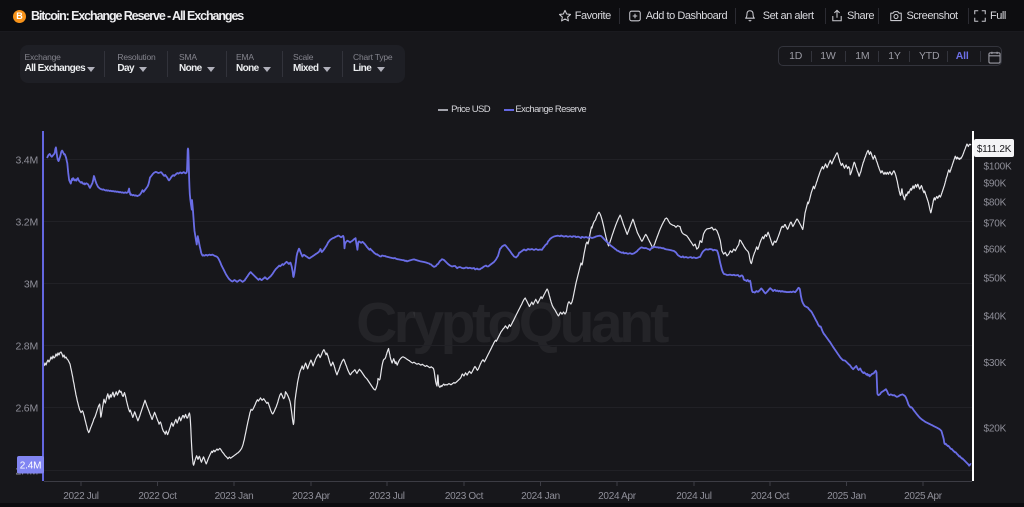  Describe the element at coordinates (995, 279) in the screenshot. I see `svg-text: $50K` at that location.